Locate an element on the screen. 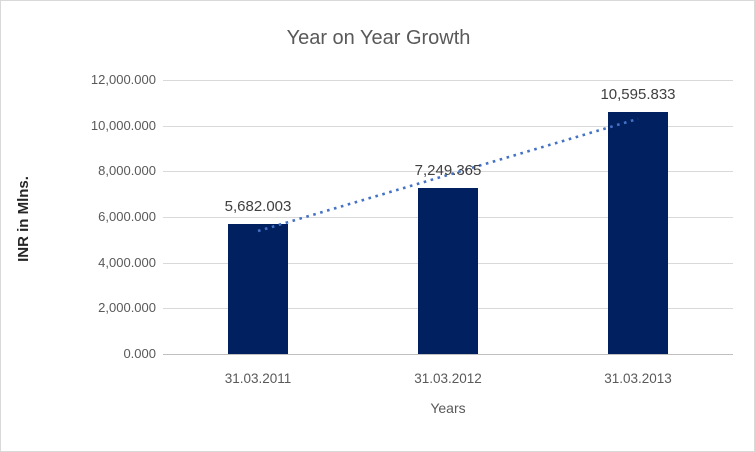 The height and width of the screenshot is (452, 755). data-label: 10,595.833 is located at coordinates (638, 94).